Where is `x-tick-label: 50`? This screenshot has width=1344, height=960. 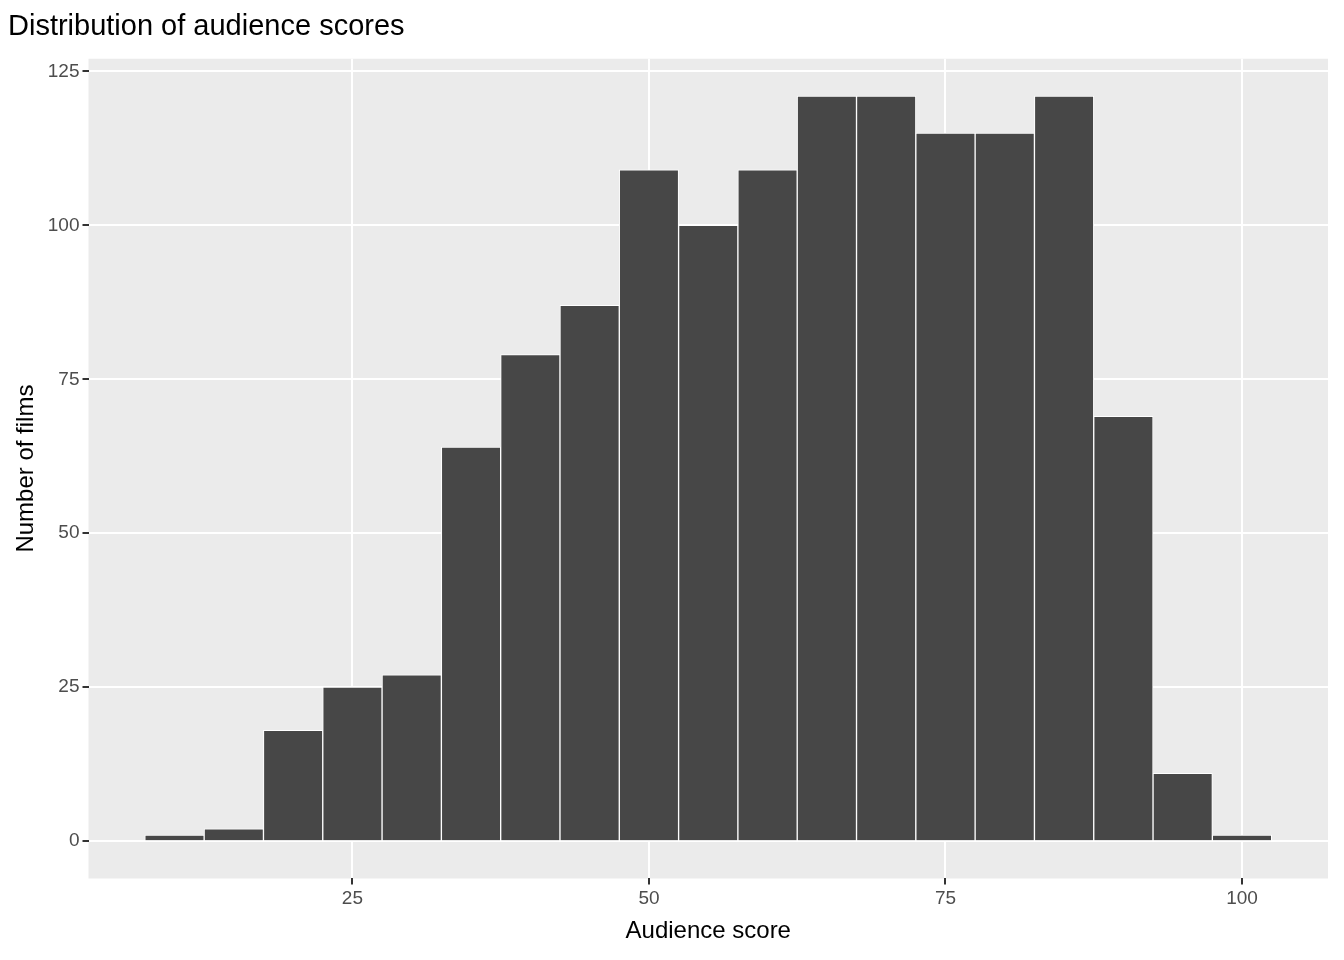 x-tick-label: 50 is located at coordinates (649, 898).